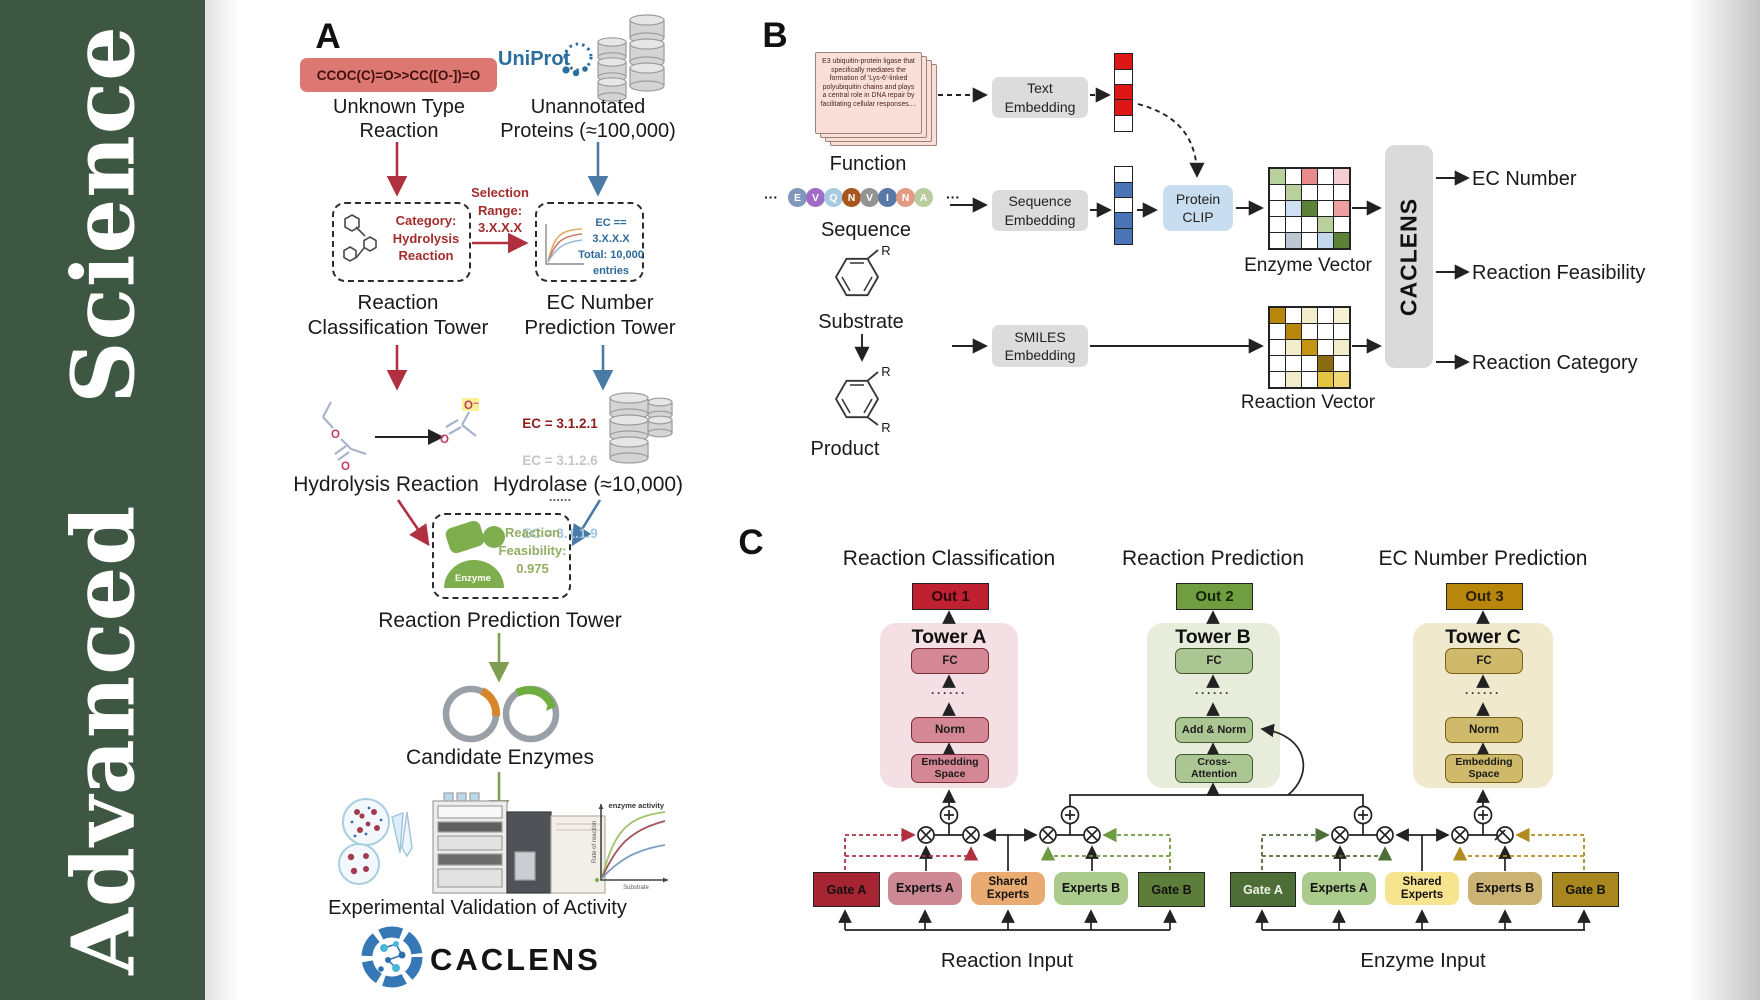  What do you see at coordinates (1214, 661) in the screenshot?
I see `towerB-fc: FC` at bounding box center [1214, 661].